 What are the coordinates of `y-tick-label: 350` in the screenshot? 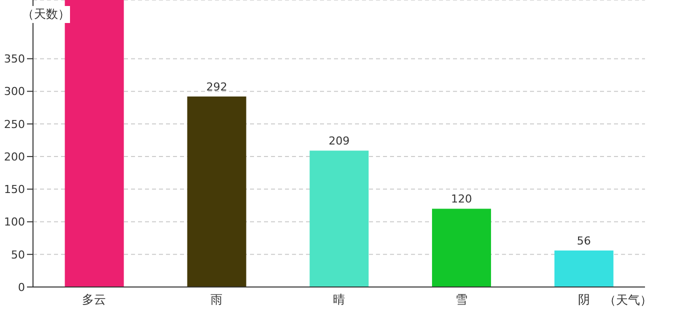 It's located at (14, 59).